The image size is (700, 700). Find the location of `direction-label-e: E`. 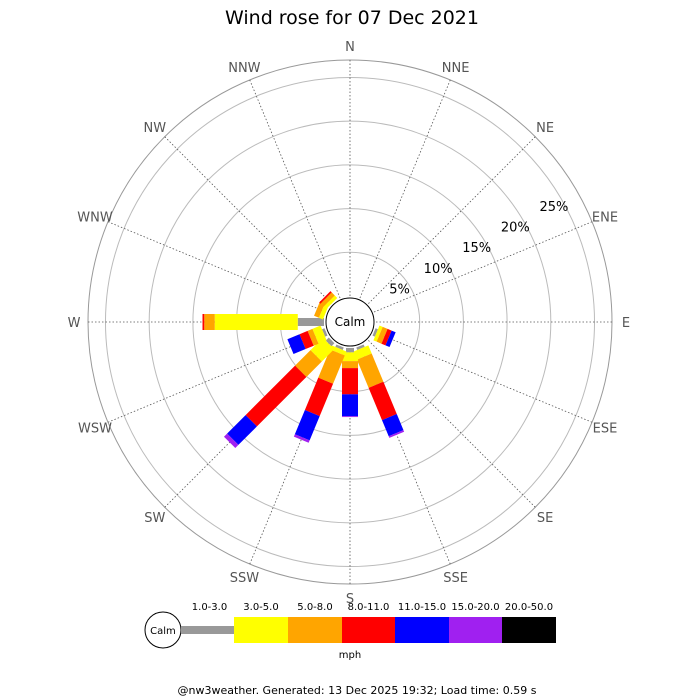

direction-label-e: E is located at coordinates (626, 323).